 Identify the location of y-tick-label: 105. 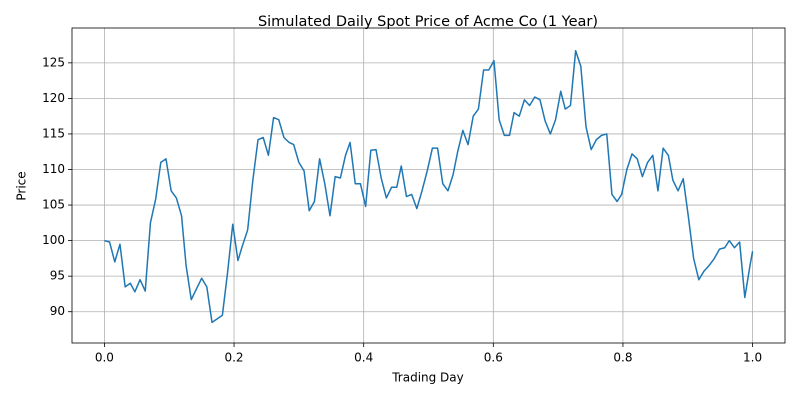
(53, 205).